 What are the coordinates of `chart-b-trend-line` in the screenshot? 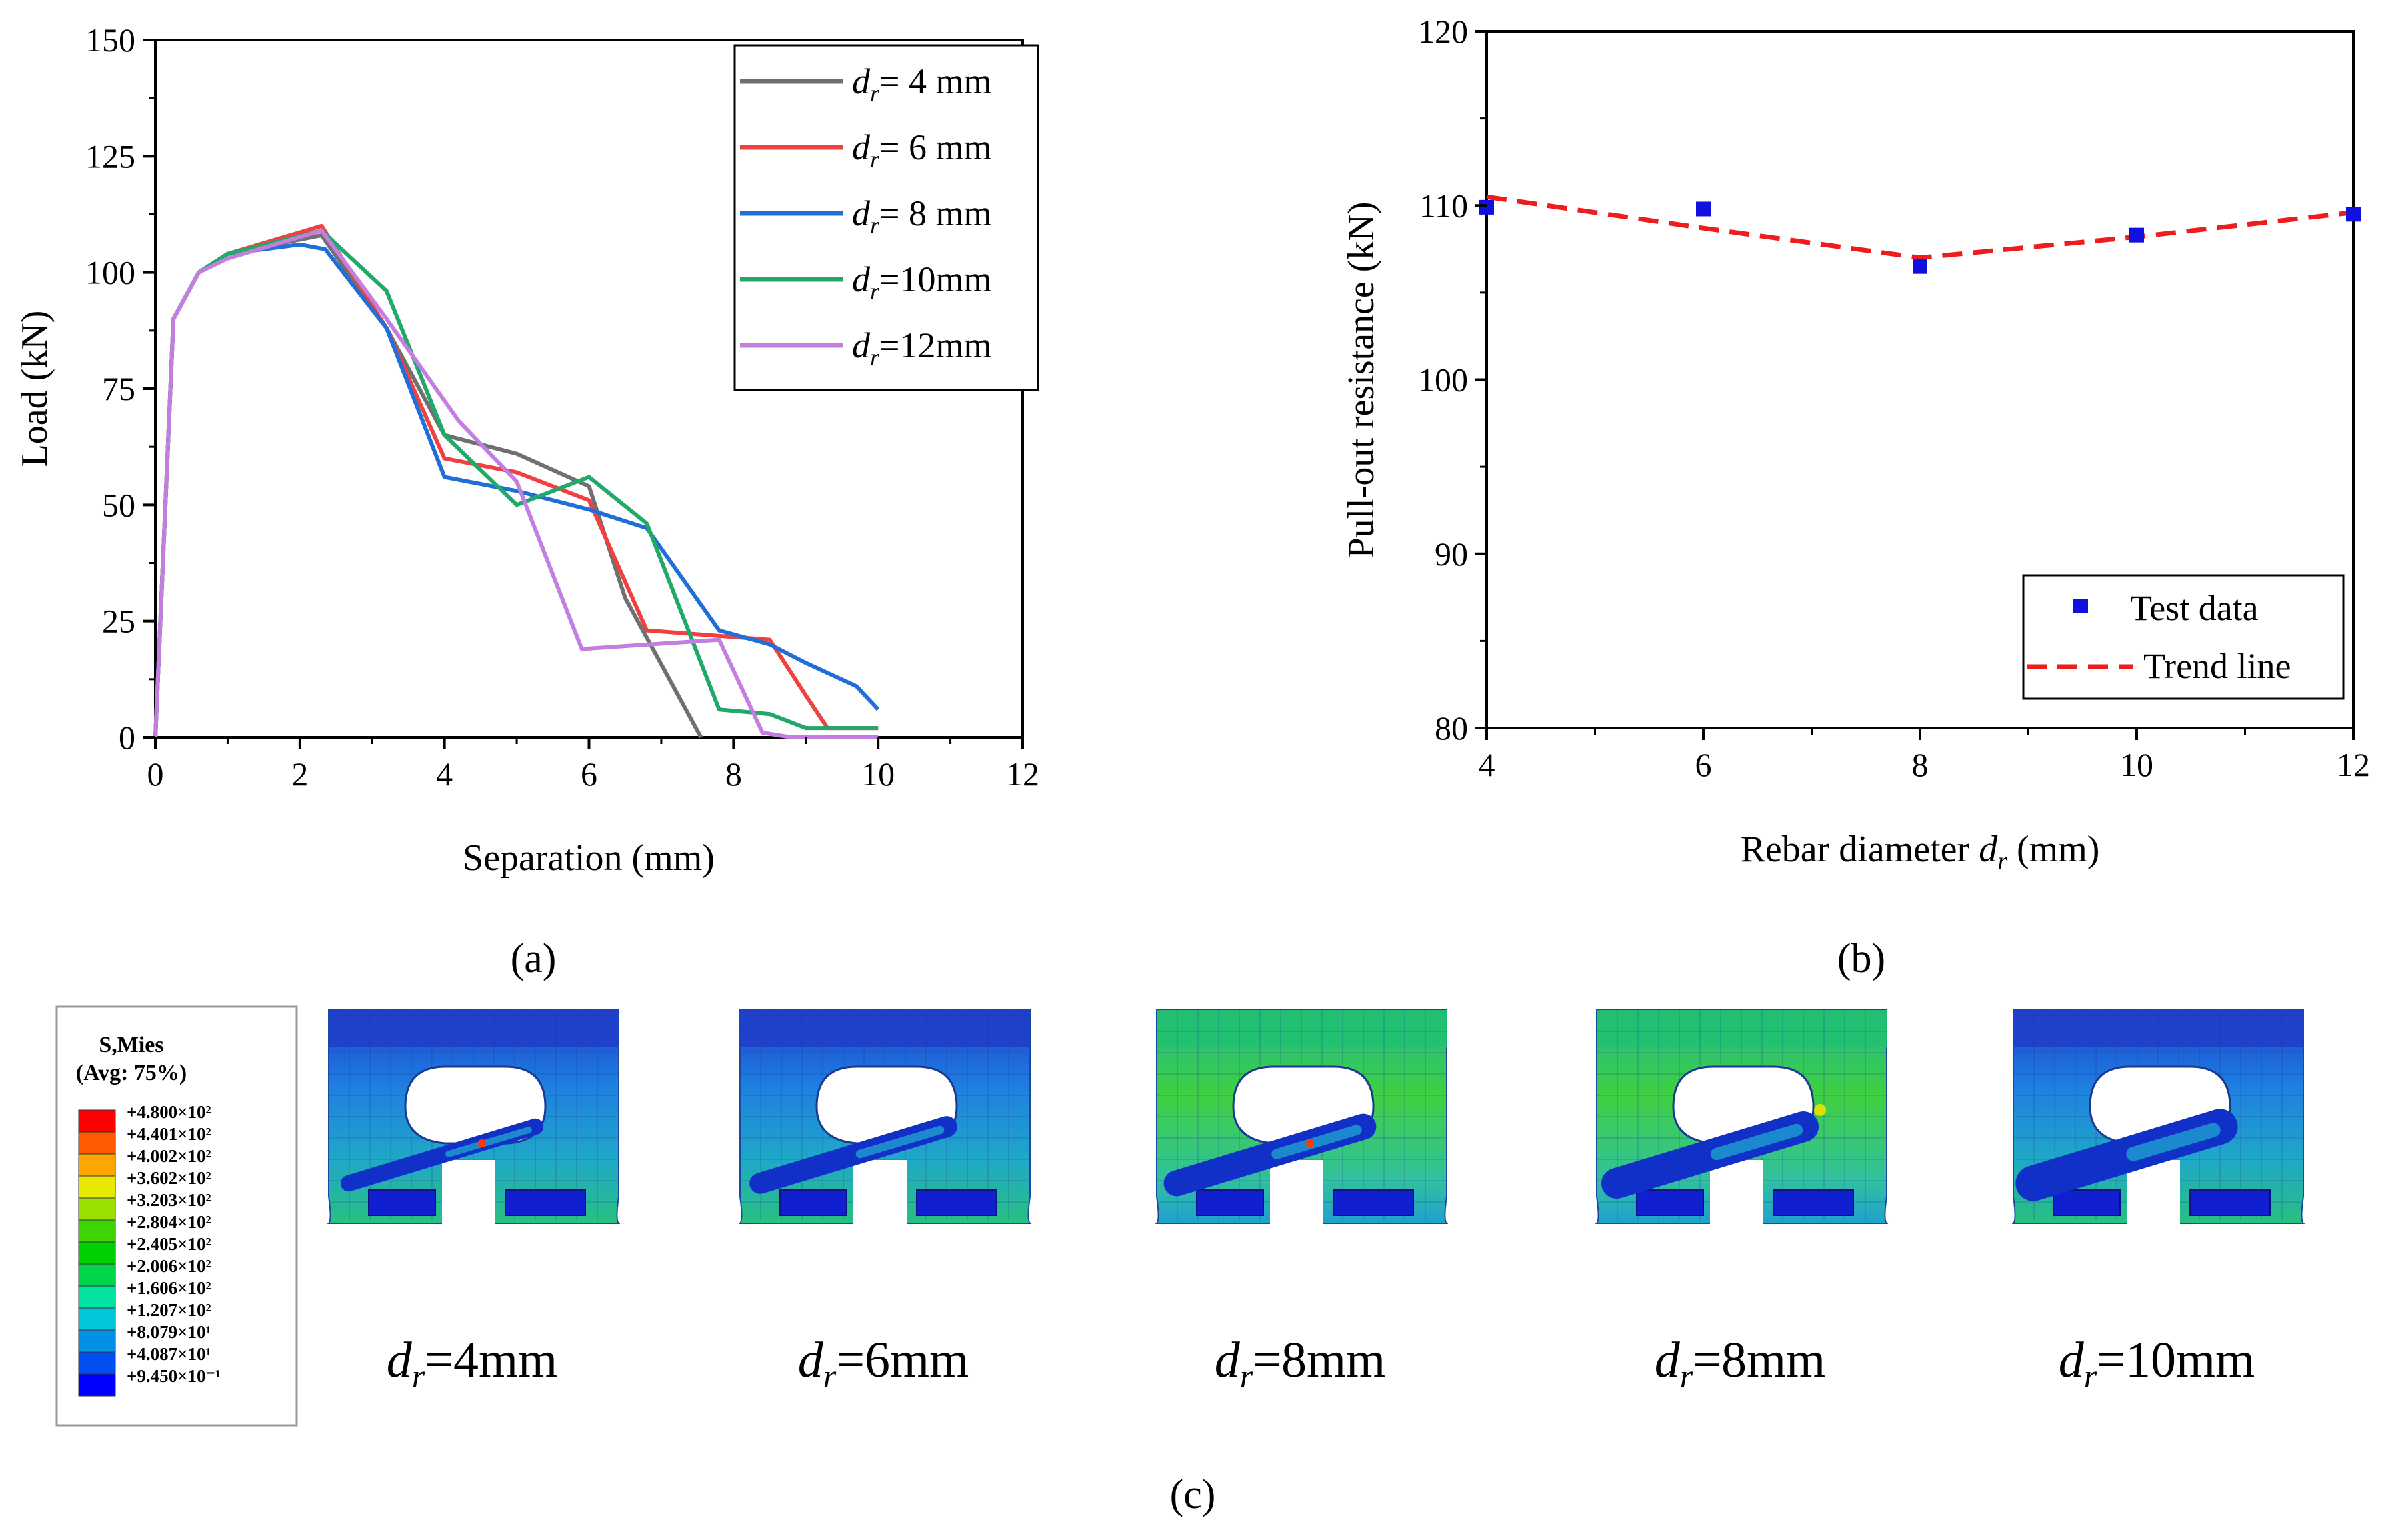 It's located at (1920, 227).